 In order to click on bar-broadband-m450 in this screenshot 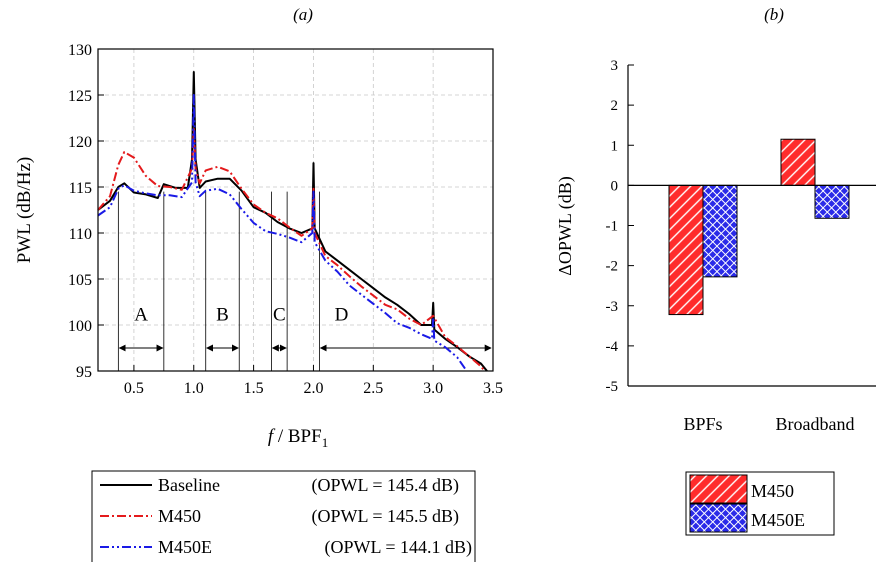, I will do `click(798, 162)`.